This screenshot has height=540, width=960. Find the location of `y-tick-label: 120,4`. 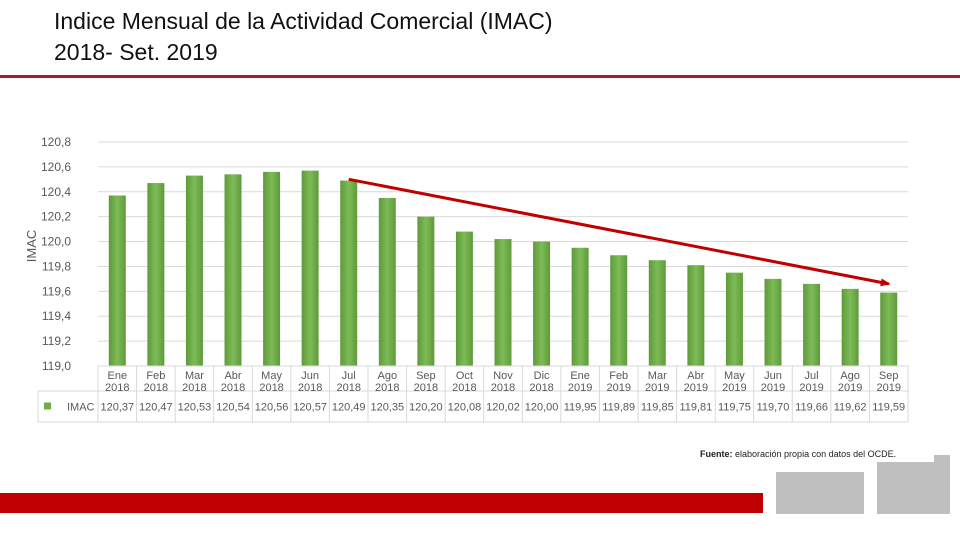

y-tick-label: 120,4 is located at coordinates (56, 192).